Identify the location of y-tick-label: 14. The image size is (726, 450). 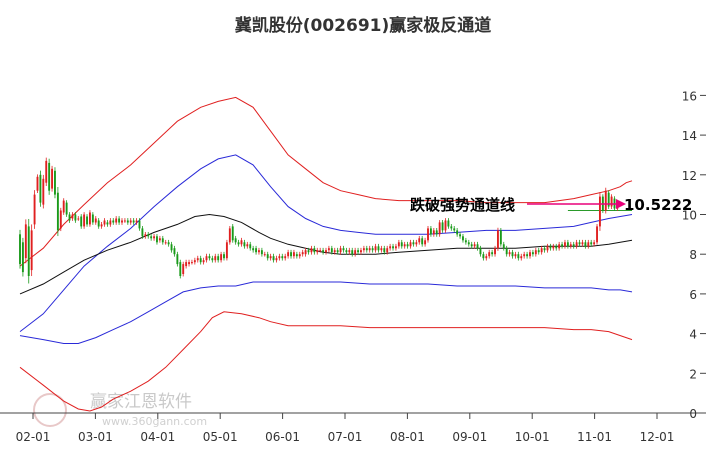
(689, 136).